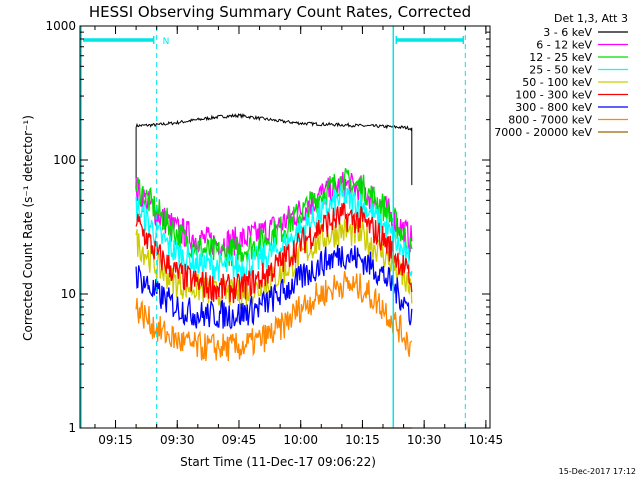 The height and width of the screenshot is (480, 640). Describe the element at coordinates (115, 440) in the screenshot. I see `x-tick-label-0: 09:15` at that location.